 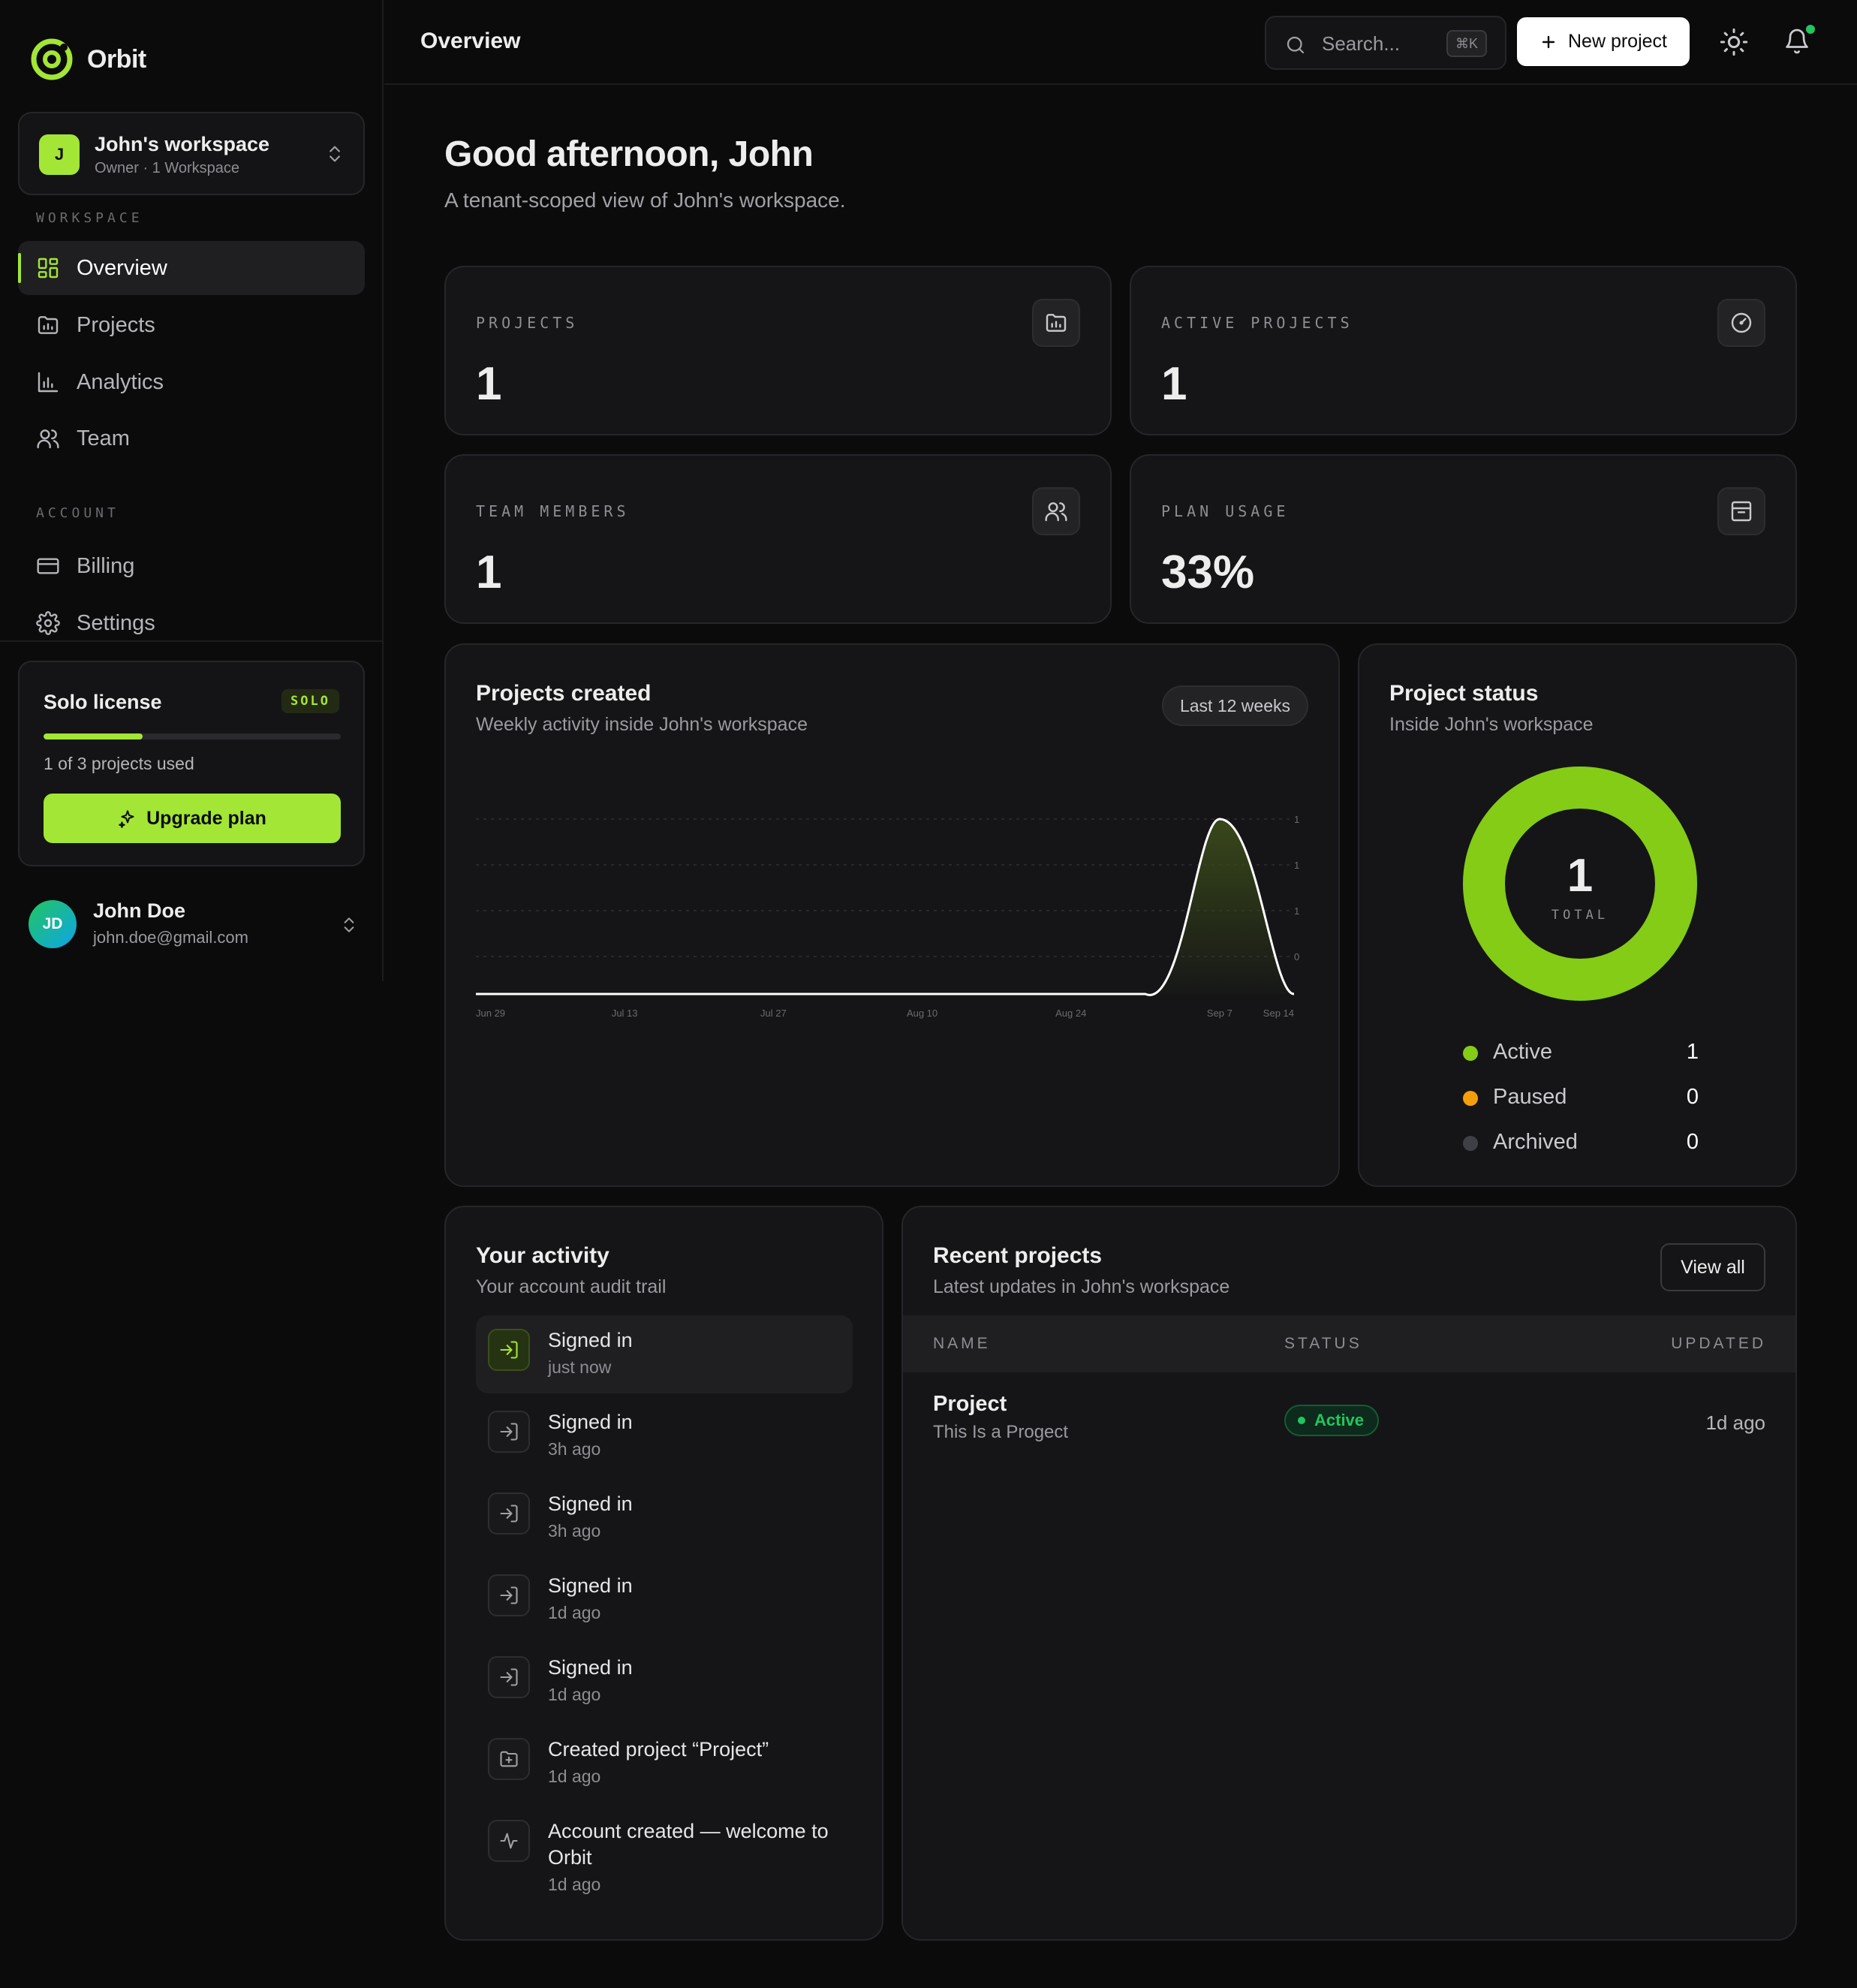 I want to click on search-shortcut: ⌘K, so click(x=1466, y=43).